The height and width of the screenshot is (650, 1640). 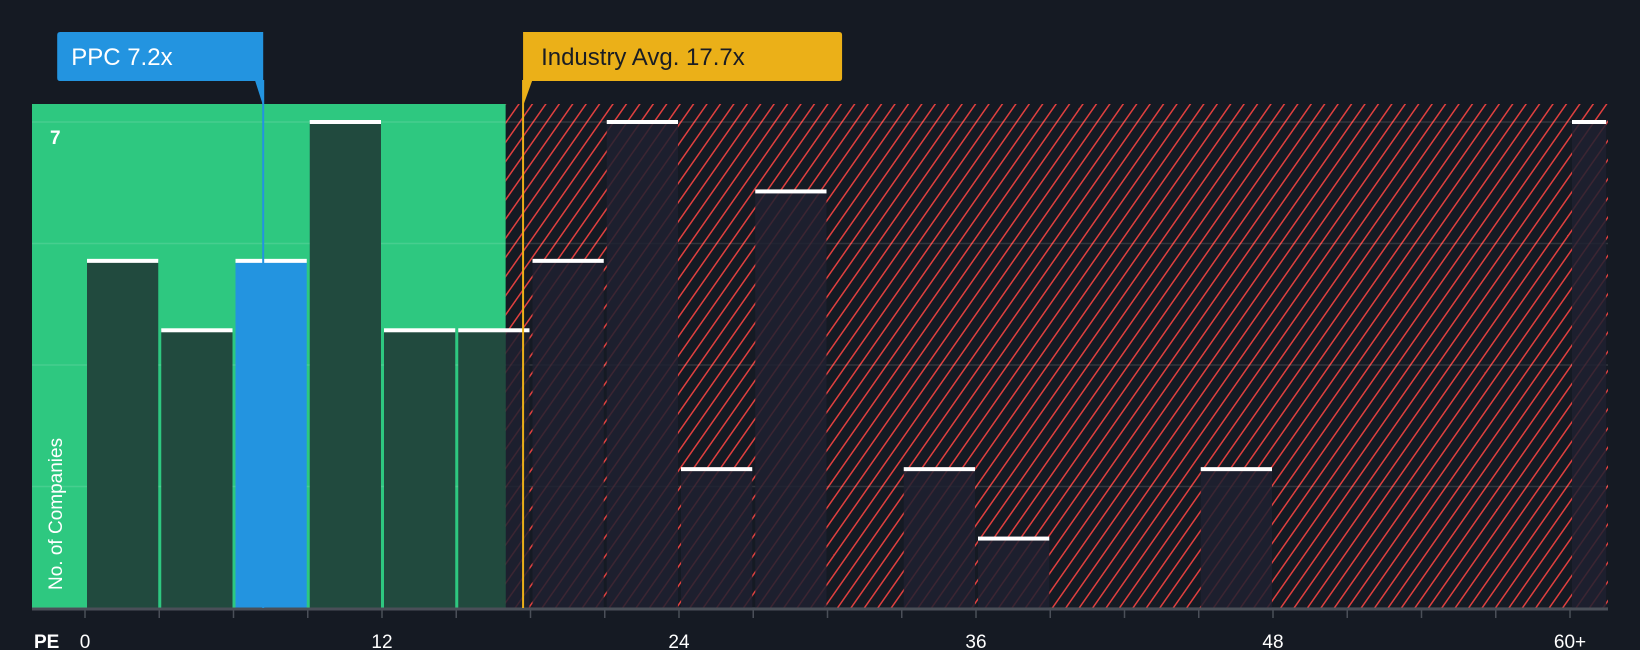 I want to click on bar-60+, so click(x=1589, y=364).